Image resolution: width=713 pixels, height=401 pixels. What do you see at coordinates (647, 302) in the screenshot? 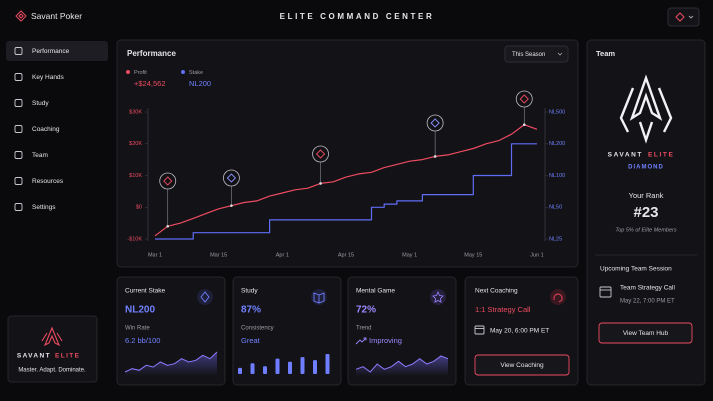
I see `session-time: May 22, 7:00 PM ET` at bounding box center [647, 302].